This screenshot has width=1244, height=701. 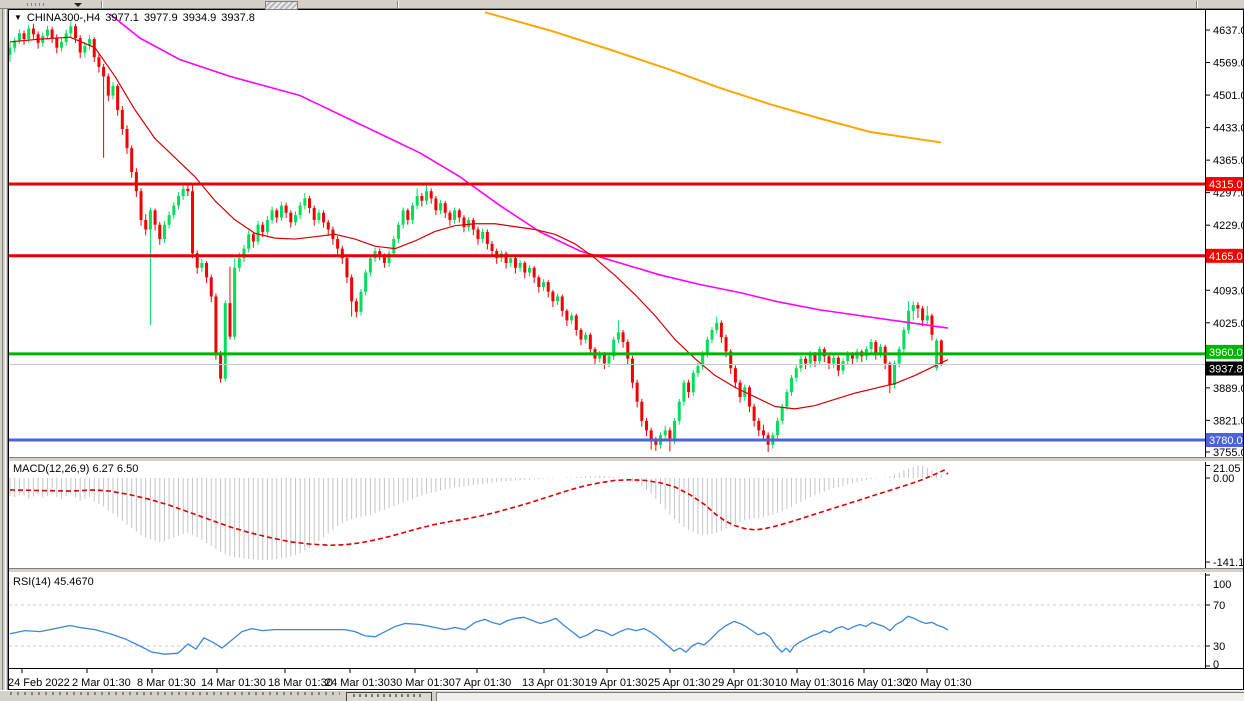 What do you see at coordinates (1225, 368) in the screenshot?
I see `price-badge-3937.8` at bounding box center [1225, 368].